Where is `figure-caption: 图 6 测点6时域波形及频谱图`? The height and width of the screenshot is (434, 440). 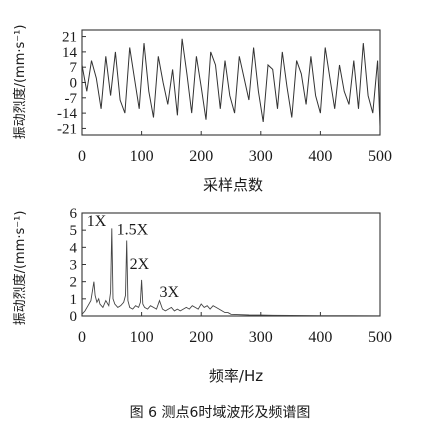 figure-caption: 图 6 测点6时域波形及频谱图 is located at coordinates (220, 413).